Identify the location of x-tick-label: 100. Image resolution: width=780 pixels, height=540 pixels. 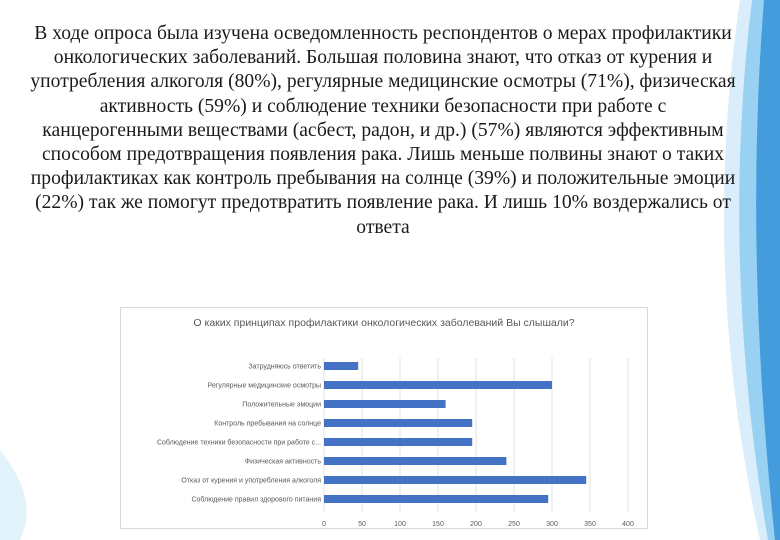
(400, 524).